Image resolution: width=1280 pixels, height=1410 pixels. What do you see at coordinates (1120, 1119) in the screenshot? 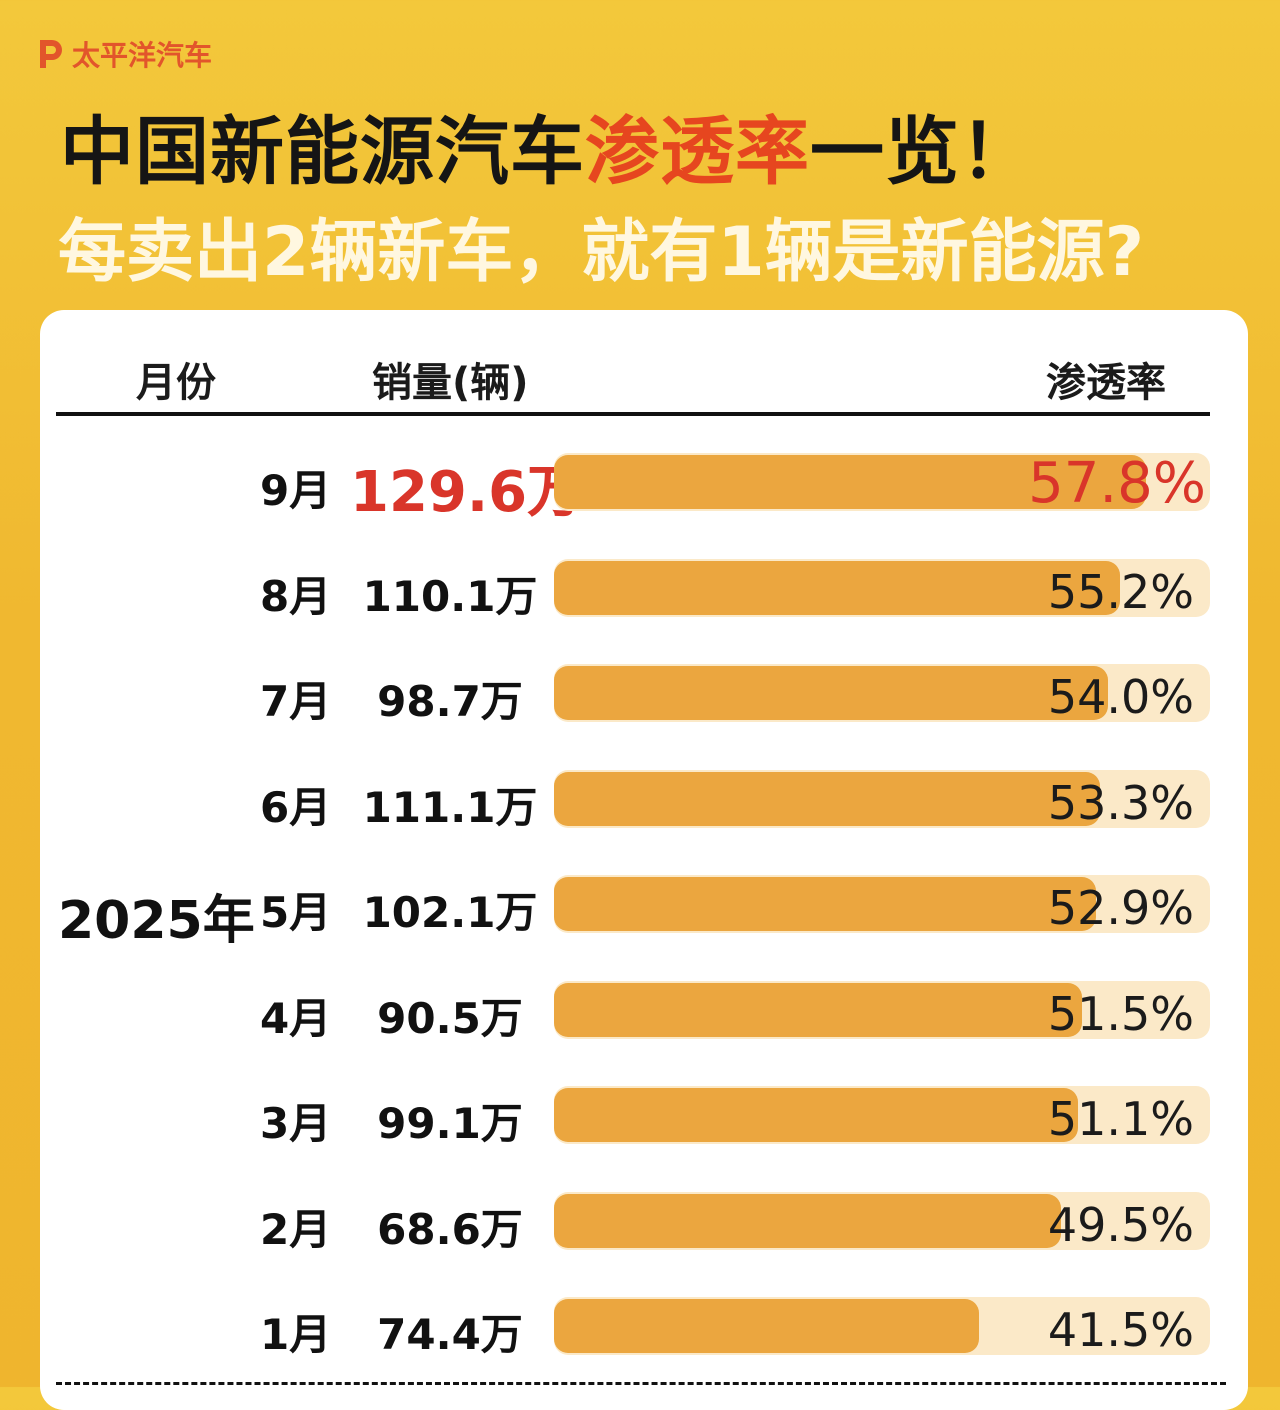
I see `rate-label: 51.1%` at bounding box center [1120, 1119].